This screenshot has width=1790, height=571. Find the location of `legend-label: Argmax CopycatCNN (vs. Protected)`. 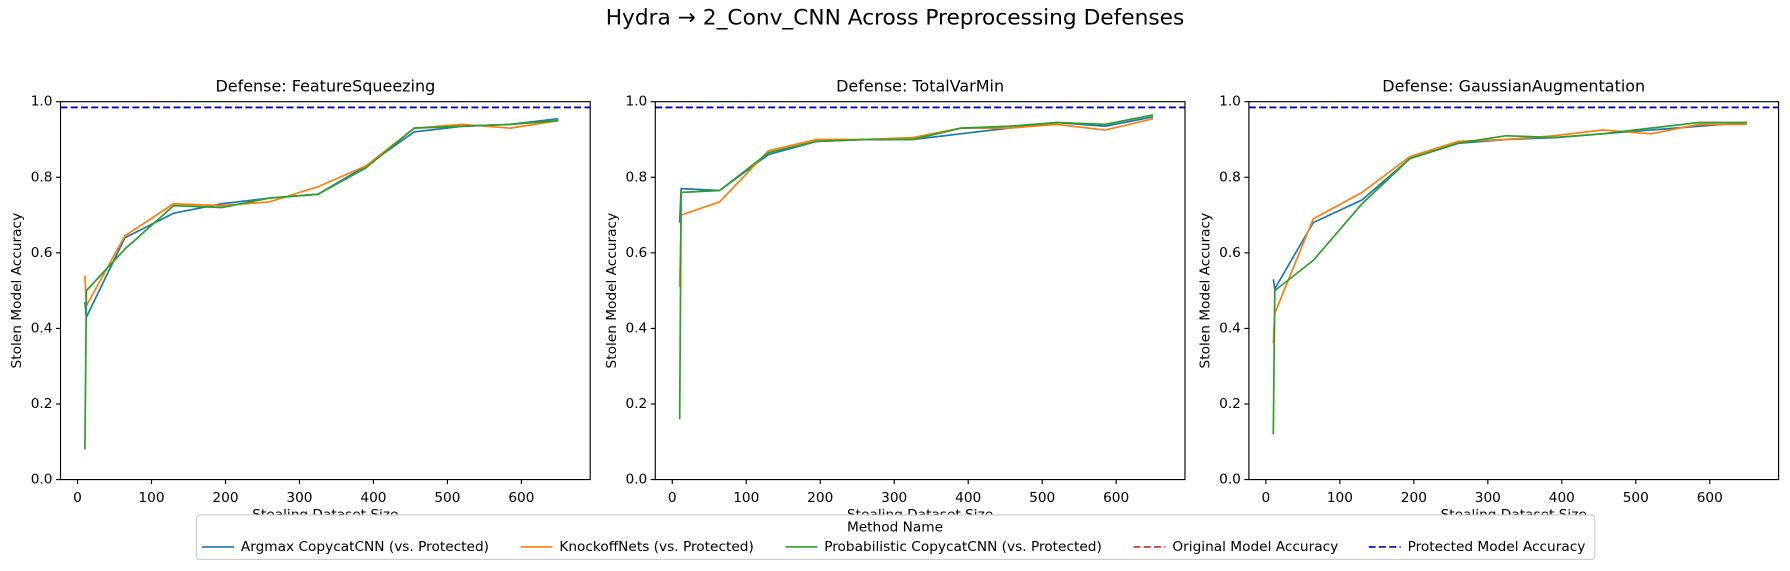

legend-label: Argmax CopycatCNN (vs. Protected) is located at coordinates (365, 547).